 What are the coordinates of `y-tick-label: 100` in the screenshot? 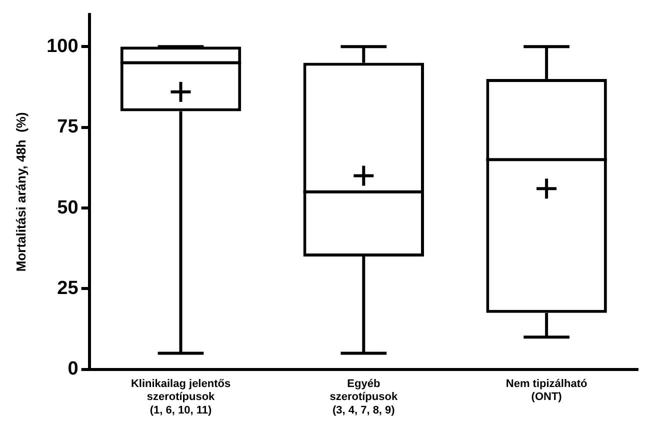 It's located at (62, 46).